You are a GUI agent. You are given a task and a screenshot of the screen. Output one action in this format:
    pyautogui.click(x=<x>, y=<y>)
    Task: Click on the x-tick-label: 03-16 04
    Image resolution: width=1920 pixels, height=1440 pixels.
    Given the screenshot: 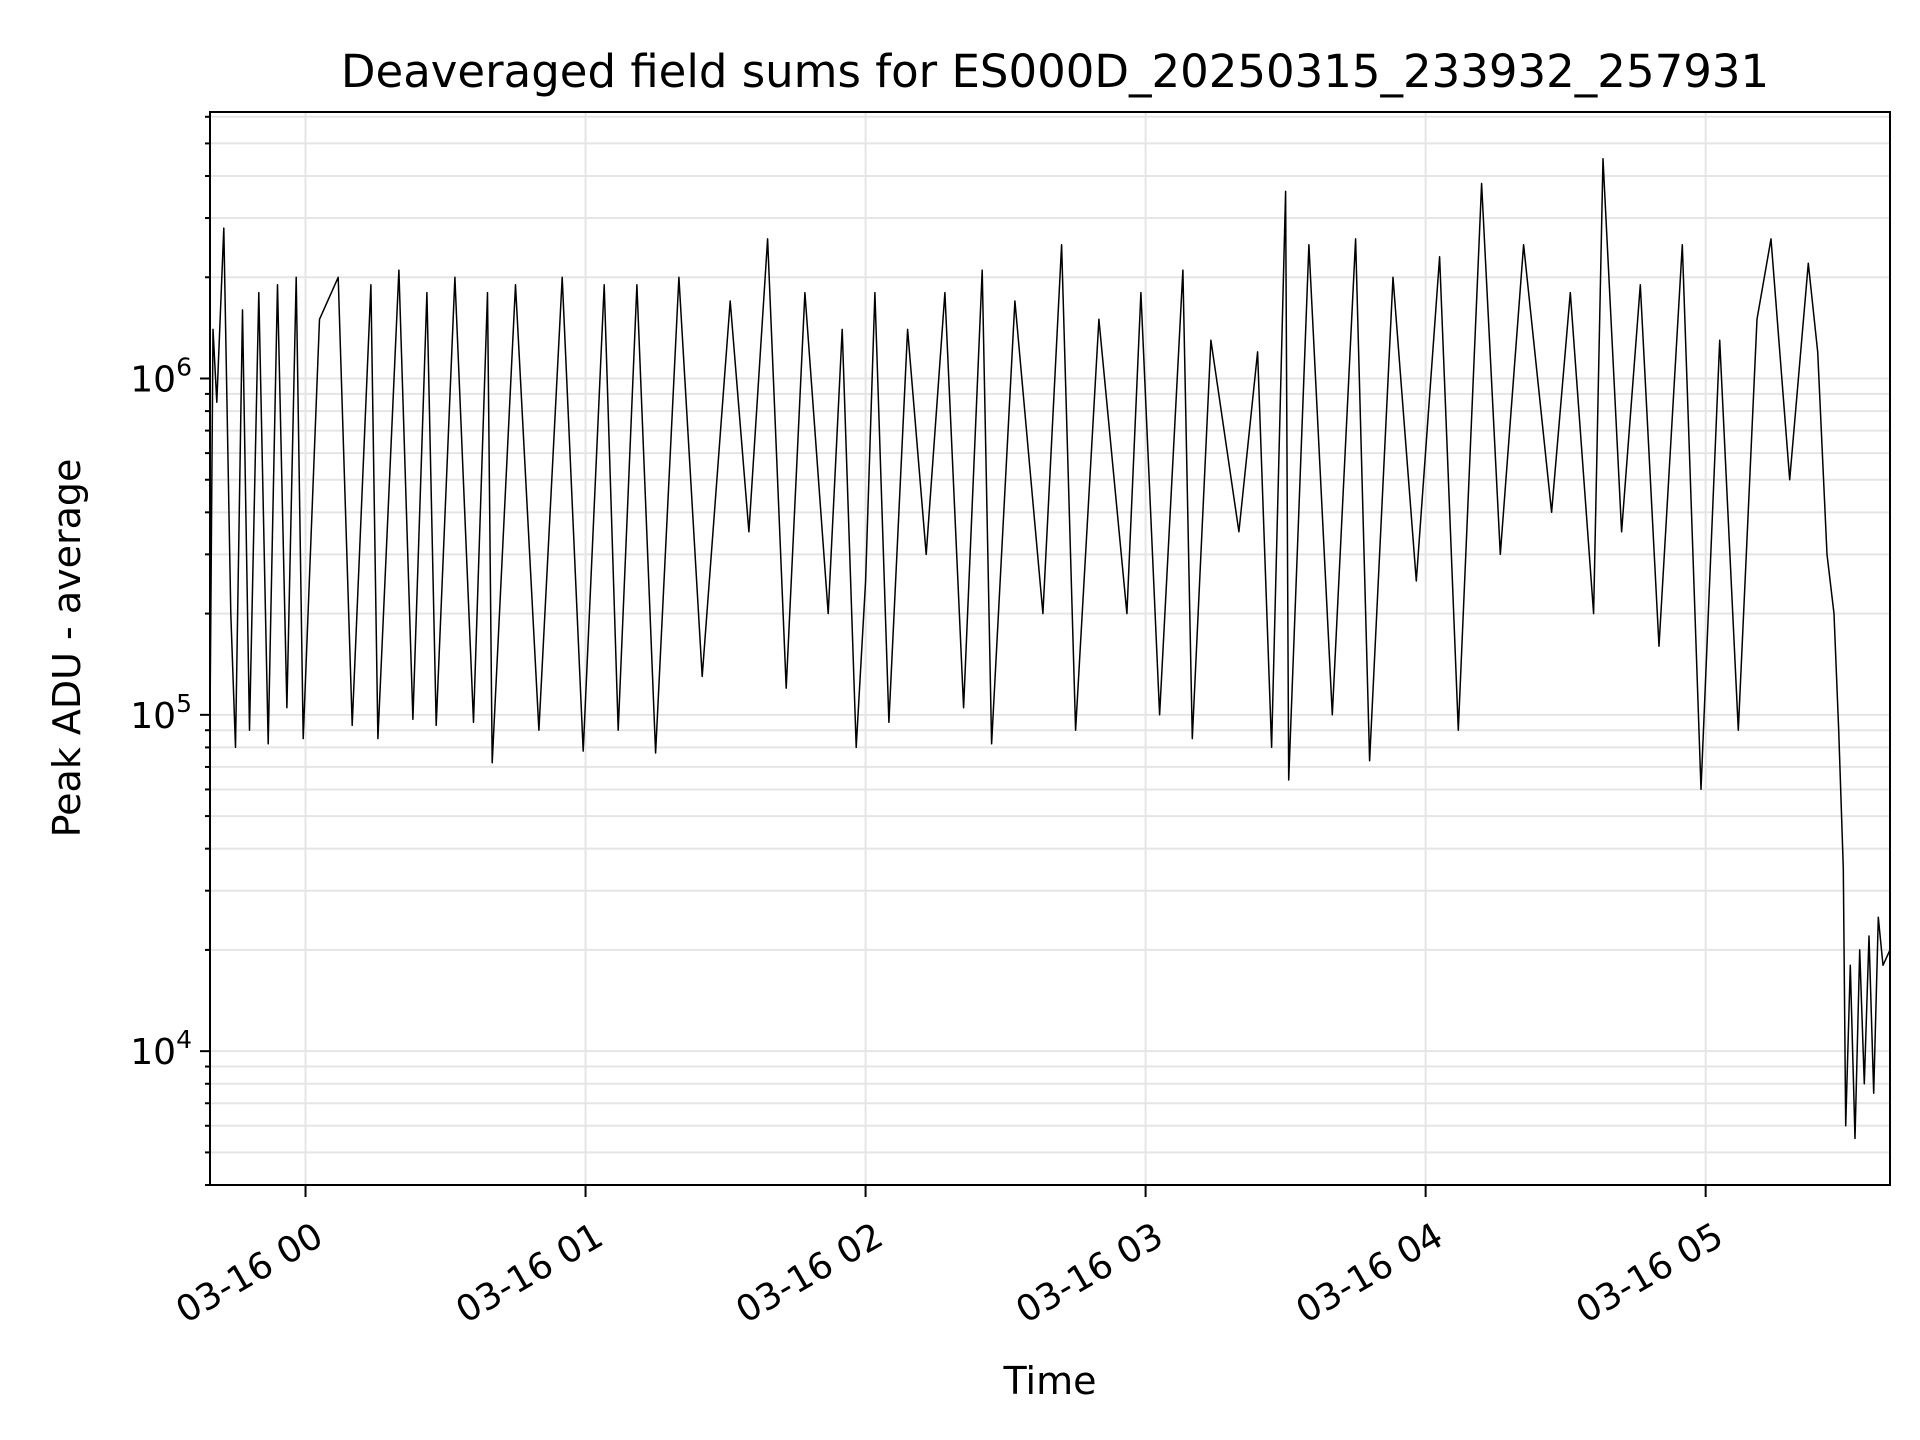 What is the action you would take?
    pyautogui.click(x=1369, y=1273)
    